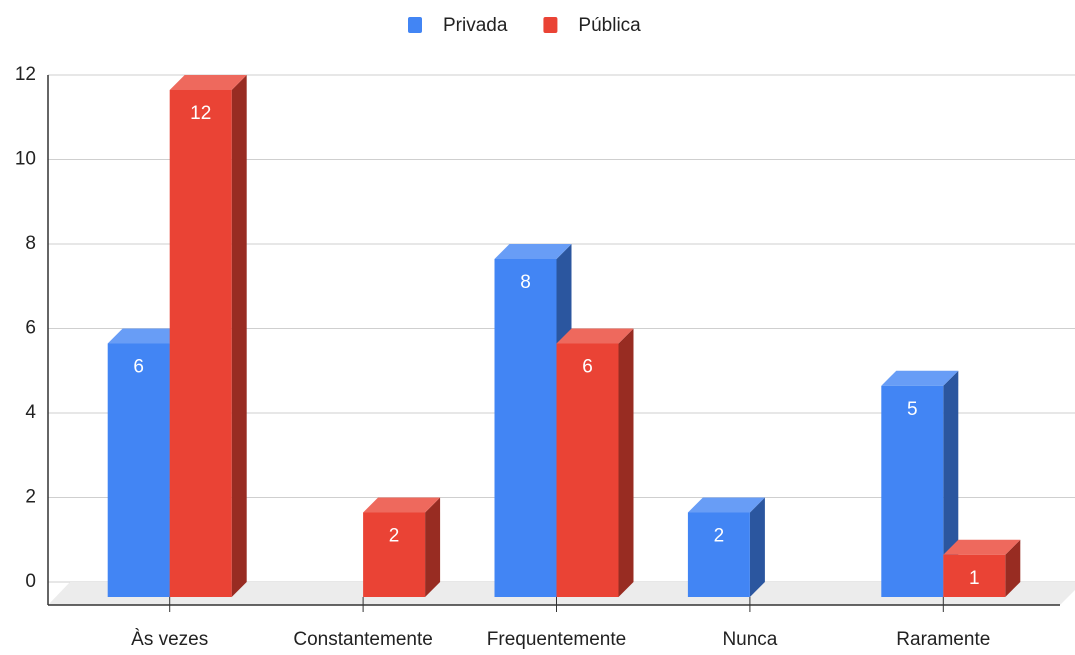 The image size is (1075, 655). I want to click on legend-label: Pública, so click(609, 25).